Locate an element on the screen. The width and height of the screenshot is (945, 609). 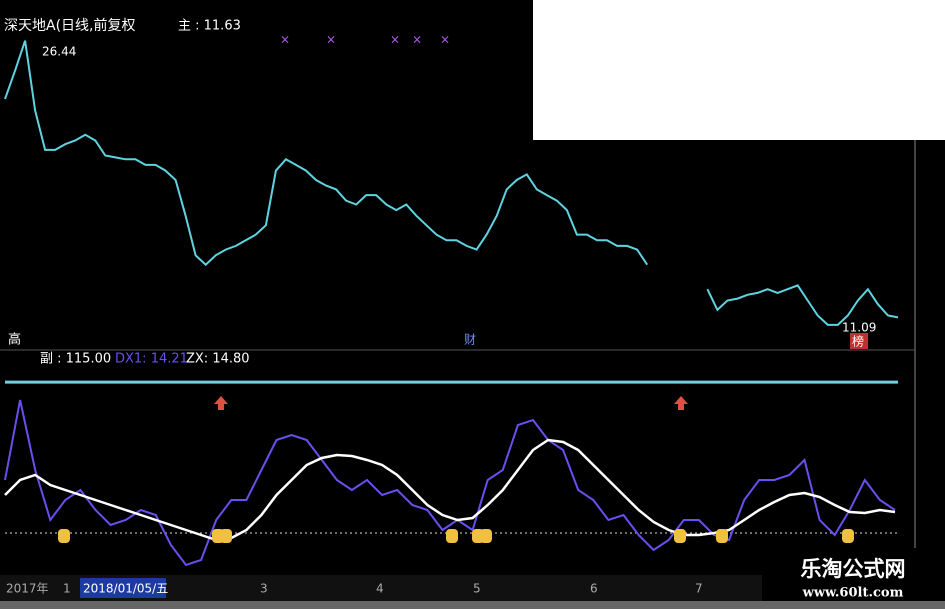
buy-signals is located at coordinates (456, 536).